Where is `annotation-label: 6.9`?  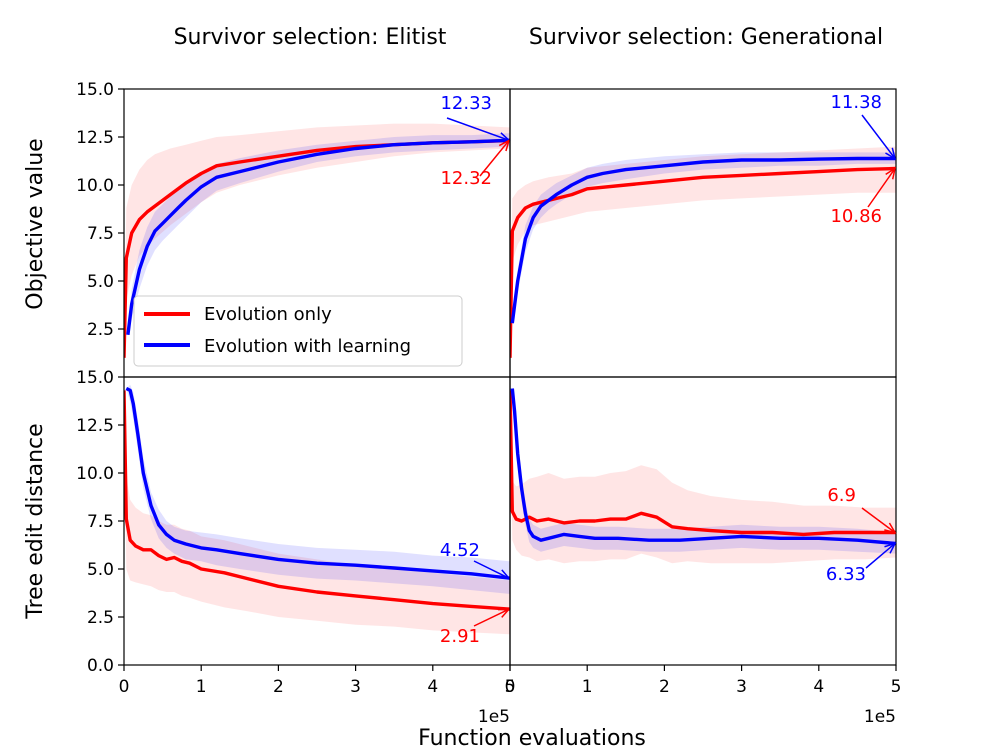
annotation-label: 6.9 is located at coordinates (841, 495).